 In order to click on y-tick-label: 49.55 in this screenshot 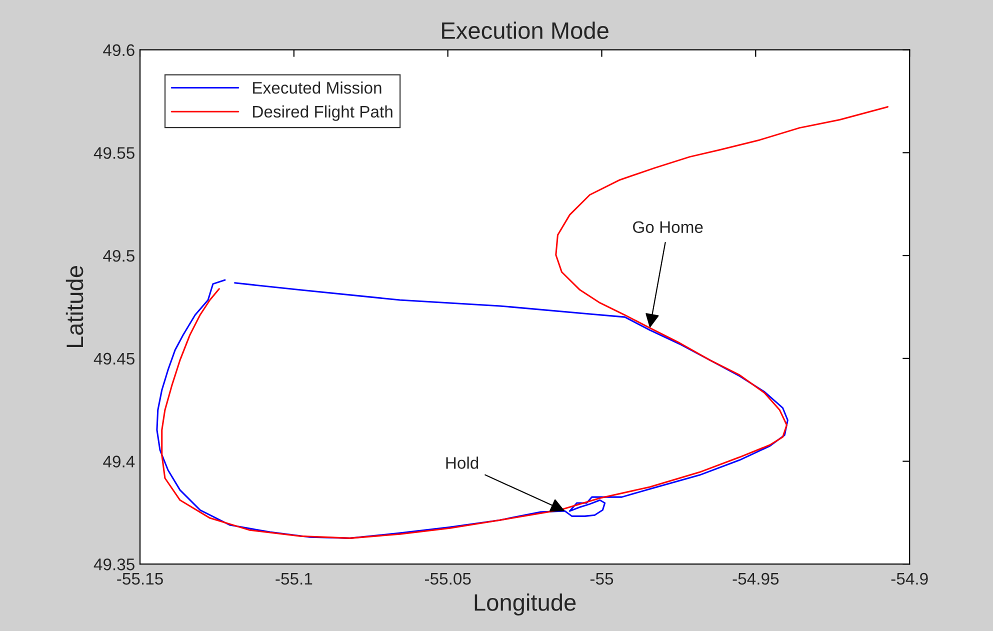, I will do `click(114, 153)`.